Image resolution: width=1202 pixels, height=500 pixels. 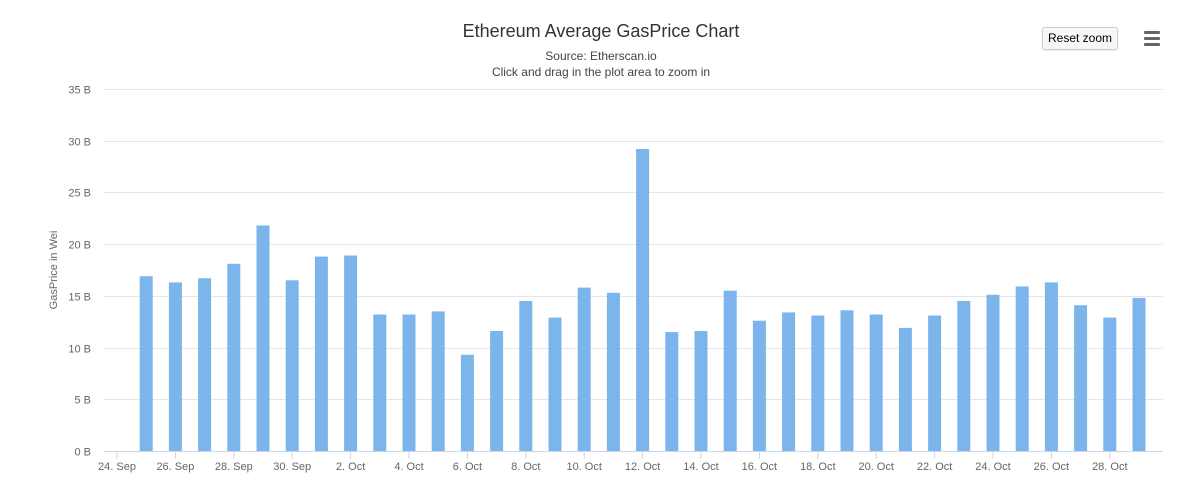 What do you see at coordinates (408, 467) in the screenshot?
I see `x-tick-label: 4. Oct` at bounding box center [408, 467].